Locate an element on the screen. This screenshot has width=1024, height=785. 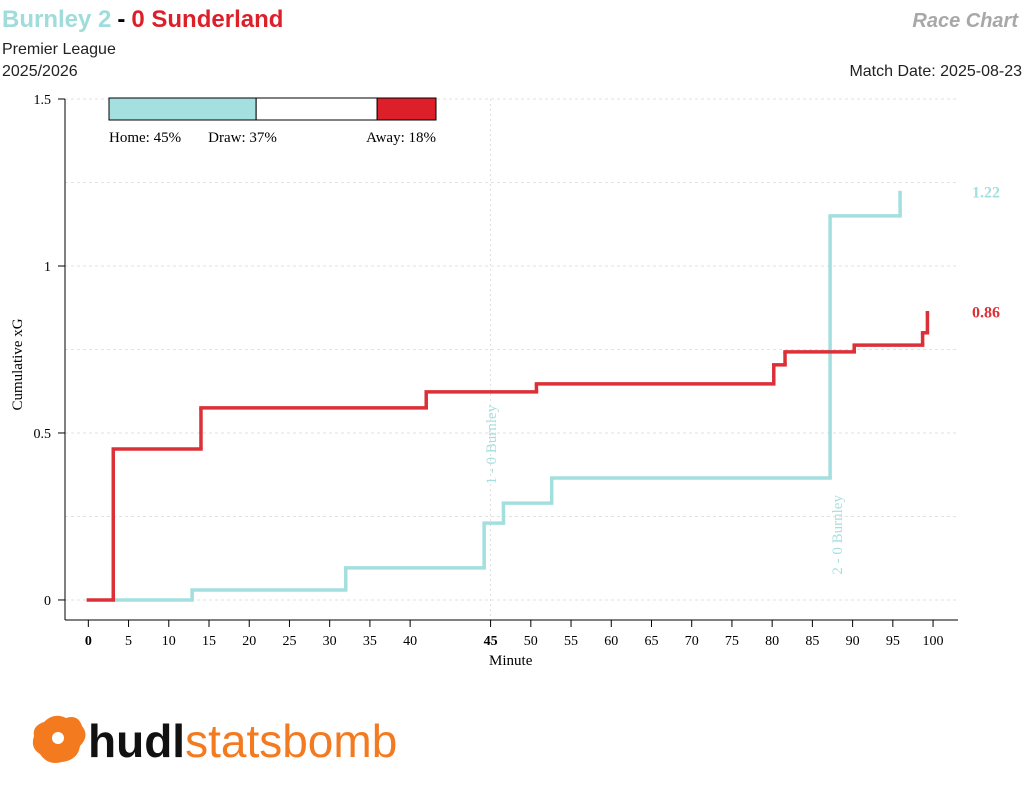
y-axis-label: Cumulative xG is located at coordinates (18, 364).